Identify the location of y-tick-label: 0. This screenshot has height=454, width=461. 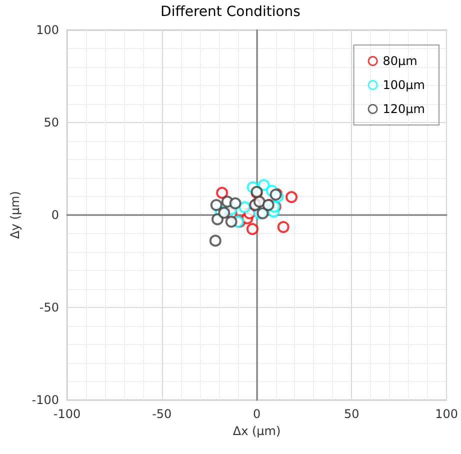
(55, 215).